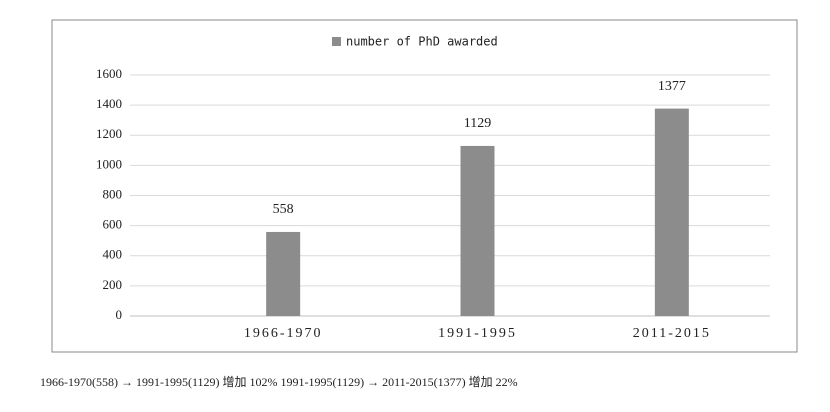 This screenshot has width=830, height=412. I want to click on x-tick-label: 1966-1970, so click(283, 333).